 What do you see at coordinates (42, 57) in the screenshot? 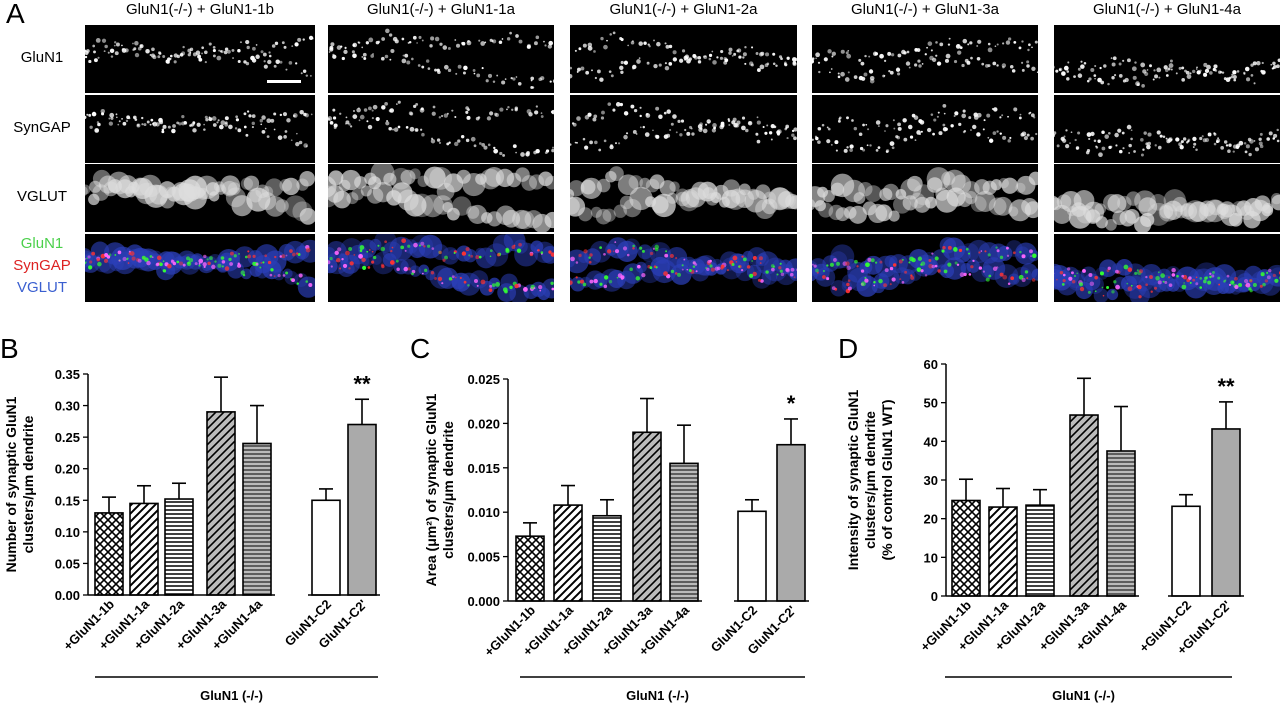
I see `row-label-glun1: GluN1` at bounding box center [42, 57].